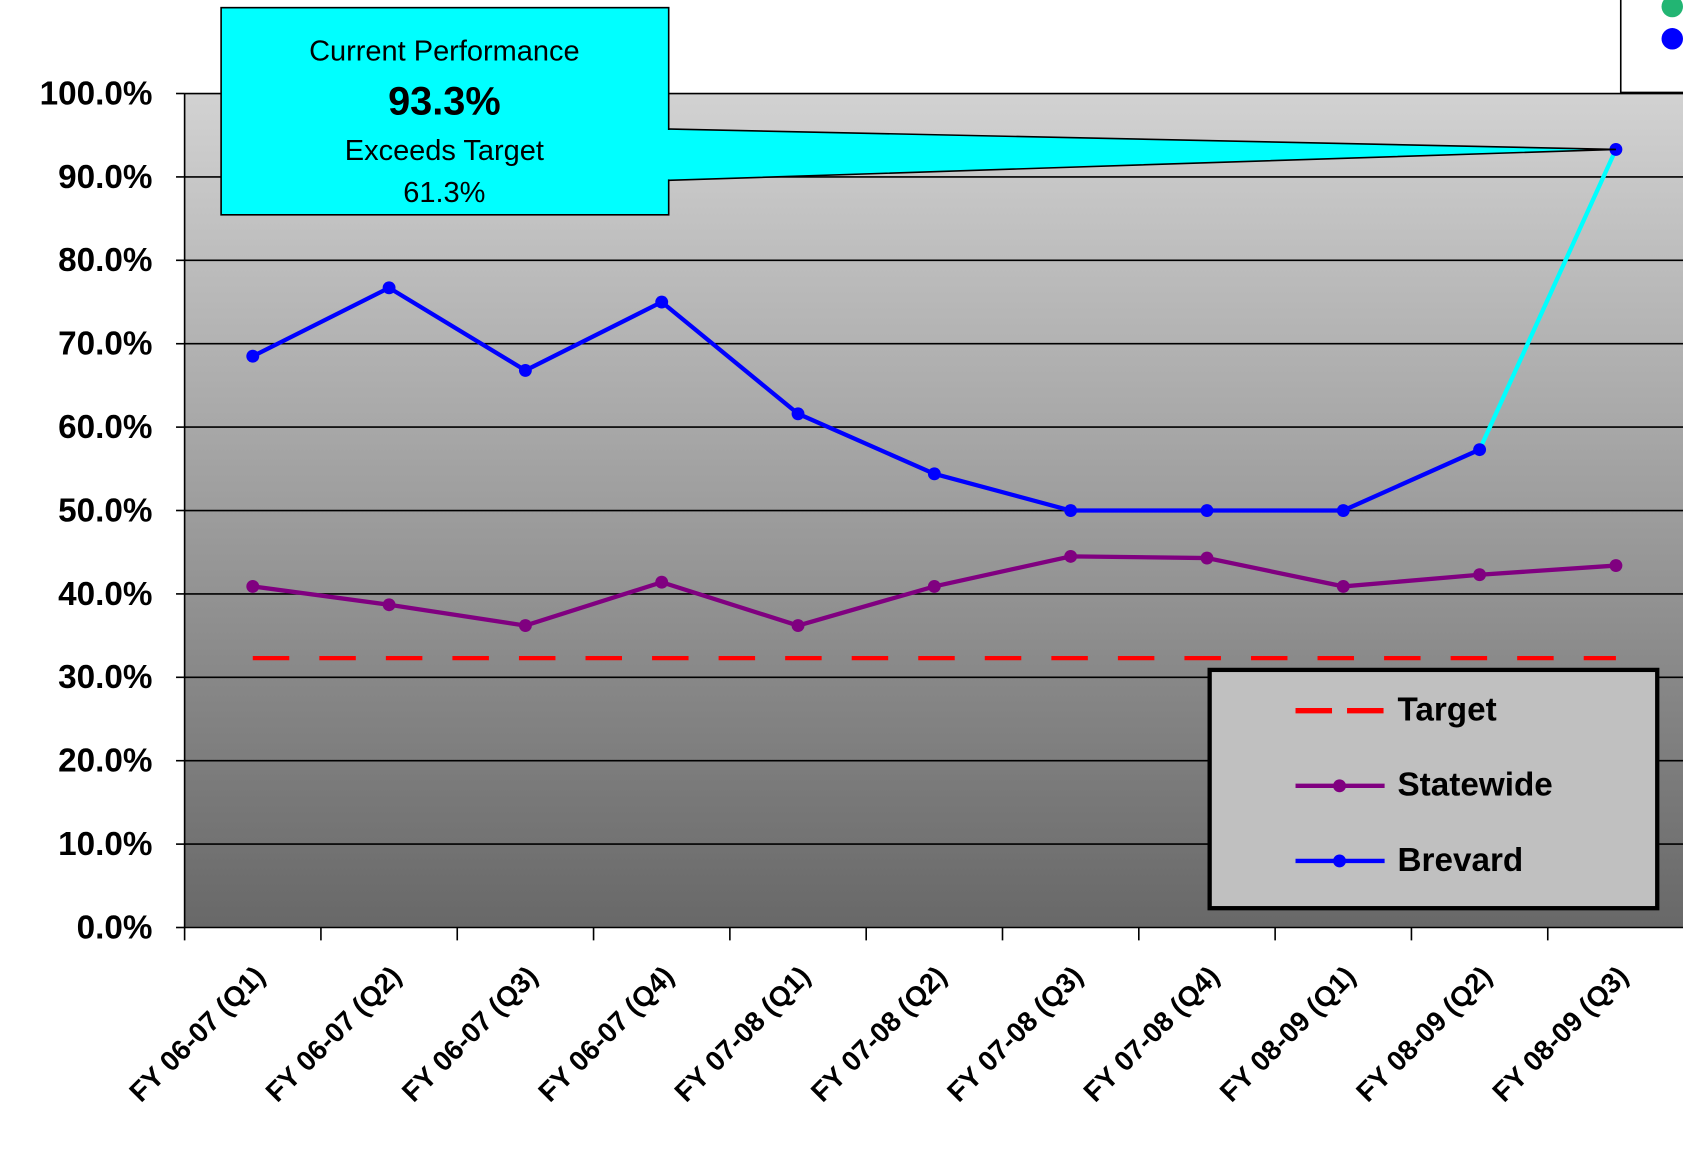 This screenshot has height=1167, width=1683. Describe the element at coordinates (444, 51) in the screenshot. I see `callout-title: Current Performance` at that location.